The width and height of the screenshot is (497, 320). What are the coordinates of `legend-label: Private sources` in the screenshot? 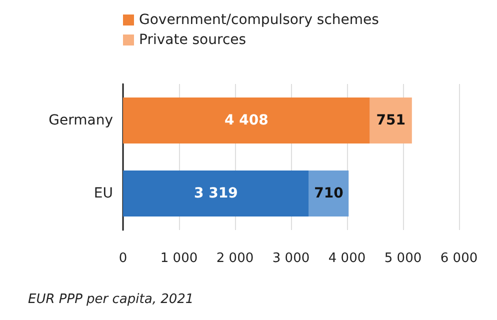 It's located at (192, 40).